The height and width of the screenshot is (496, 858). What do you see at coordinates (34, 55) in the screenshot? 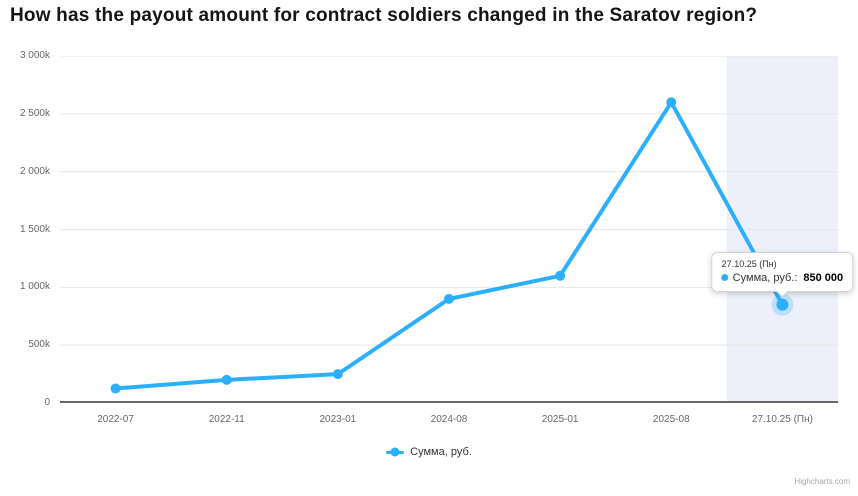
I see `y-axis-label: 3 000k` at bounding box center [34, 55].